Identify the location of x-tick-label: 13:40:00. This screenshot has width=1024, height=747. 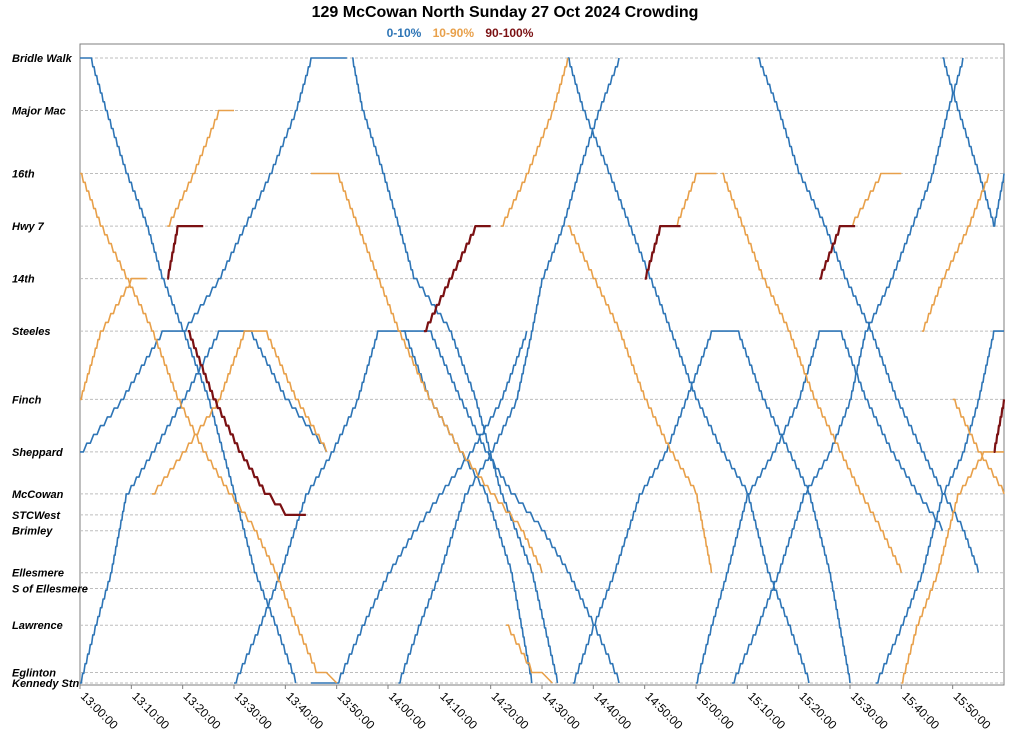
(304, 710).